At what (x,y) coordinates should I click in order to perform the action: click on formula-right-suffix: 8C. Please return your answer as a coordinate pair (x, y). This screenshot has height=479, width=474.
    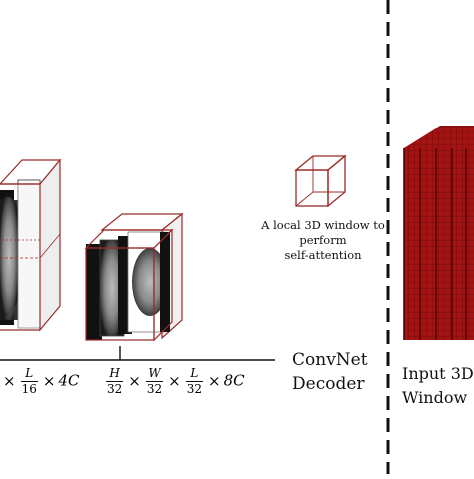
    Looking at the image, I should click on (234, 380).